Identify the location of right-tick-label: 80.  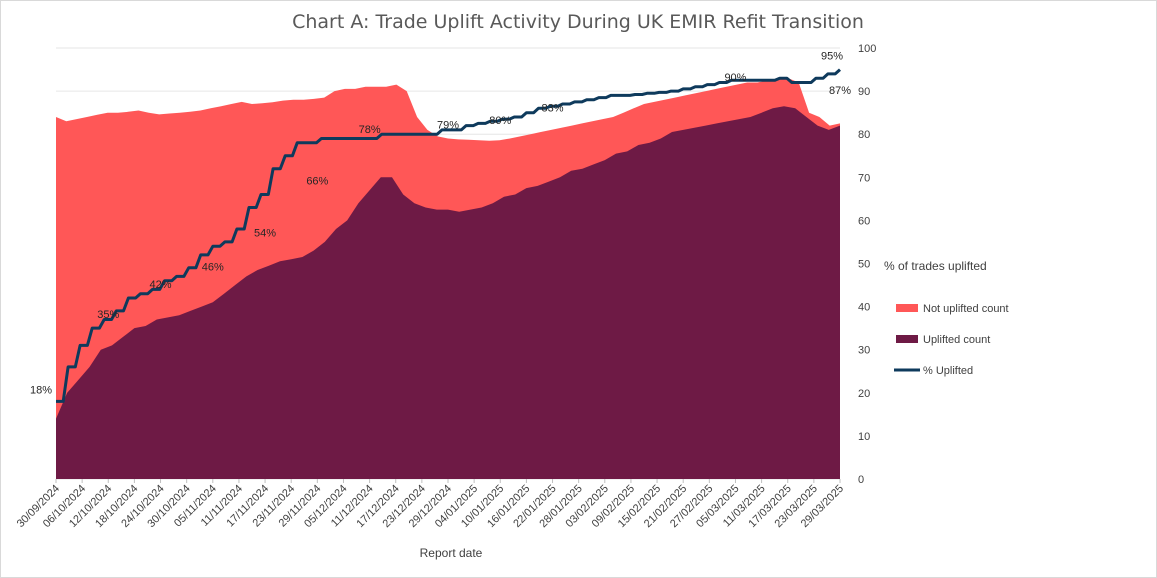
(864, 135).